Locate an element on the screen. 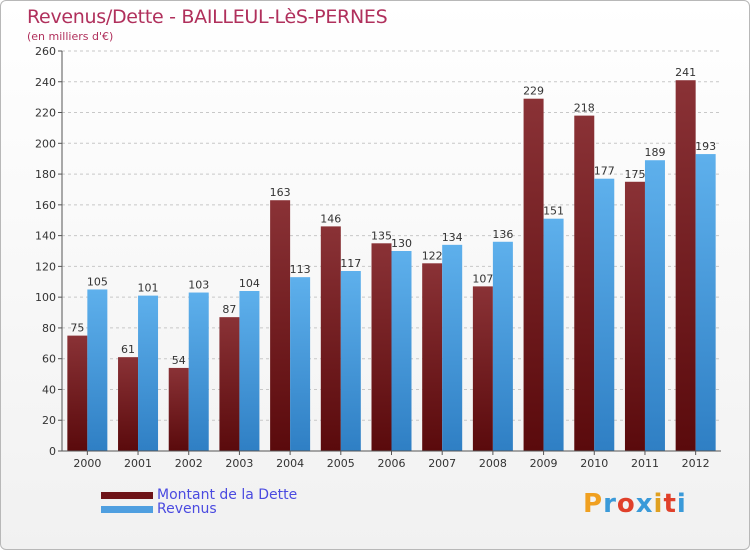  x-tick-label: 2007 is located at coordinates (442, 463).